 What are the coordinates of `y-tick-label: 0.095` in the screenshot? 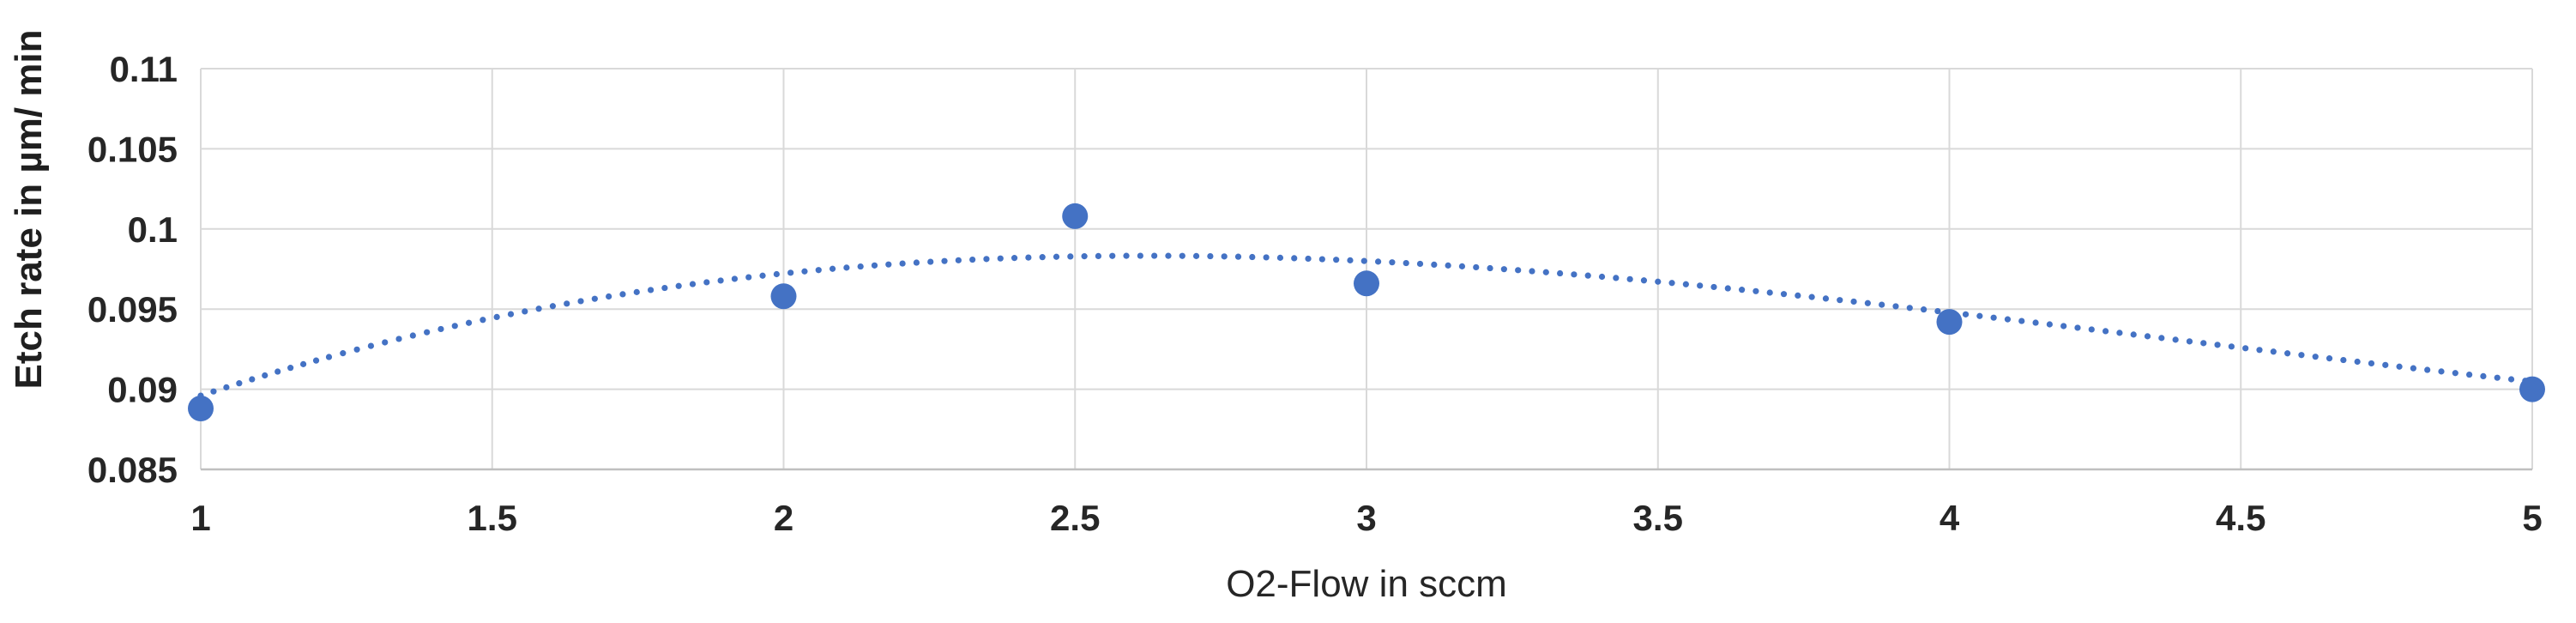 It's located at (132, 309).